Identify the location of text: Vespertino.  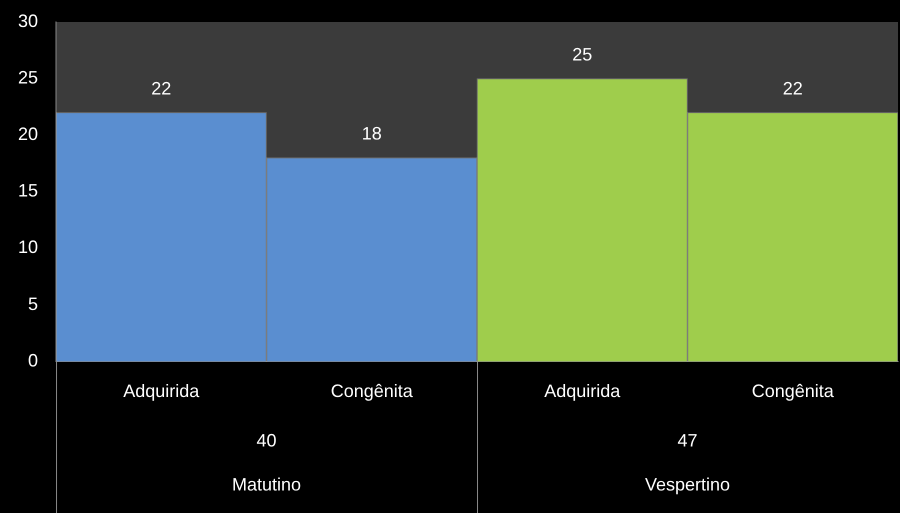
(687, 484).